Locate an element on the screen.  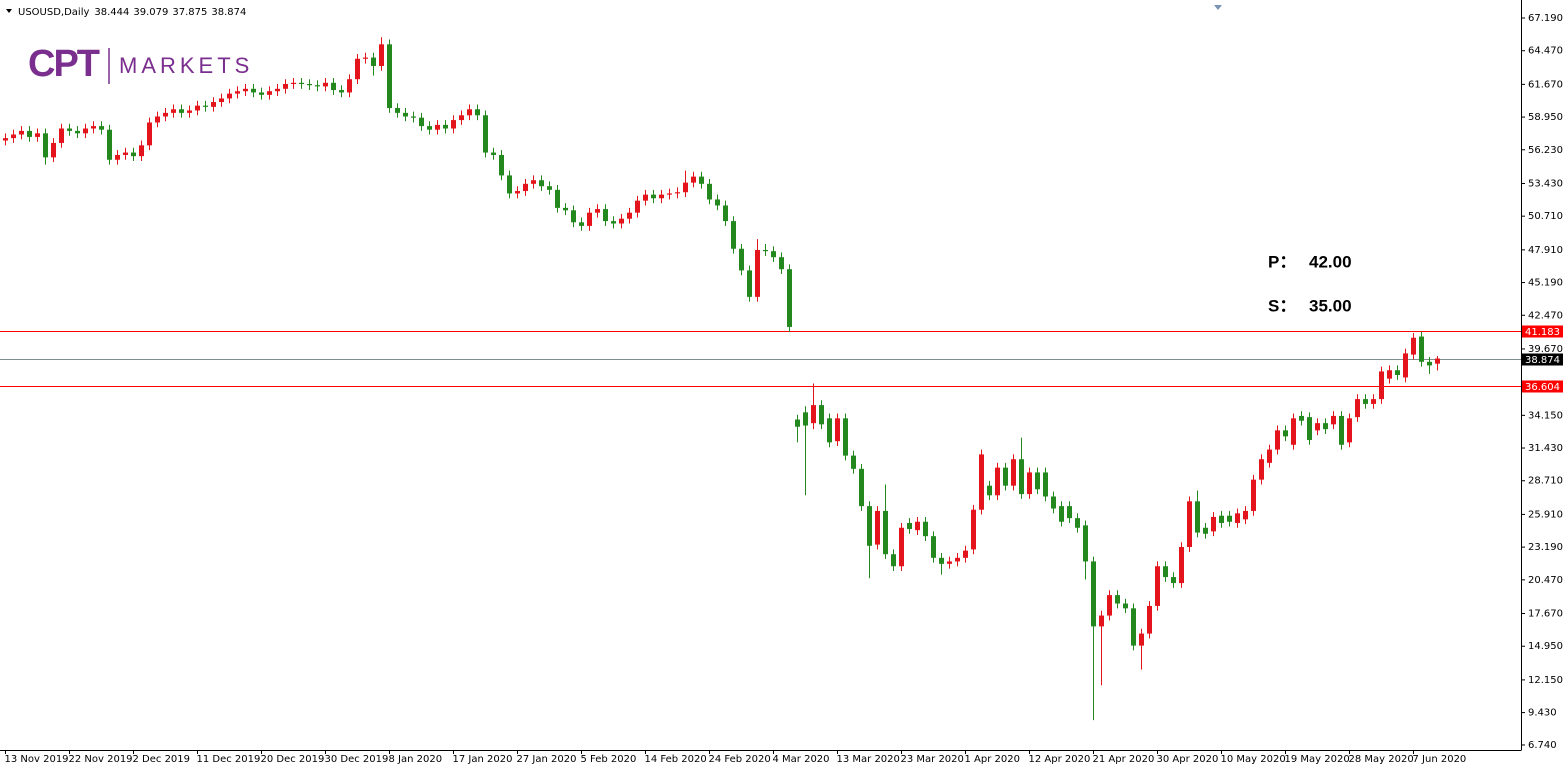
y-tick-label: 6.740 is located at coordinates (1542, 745).